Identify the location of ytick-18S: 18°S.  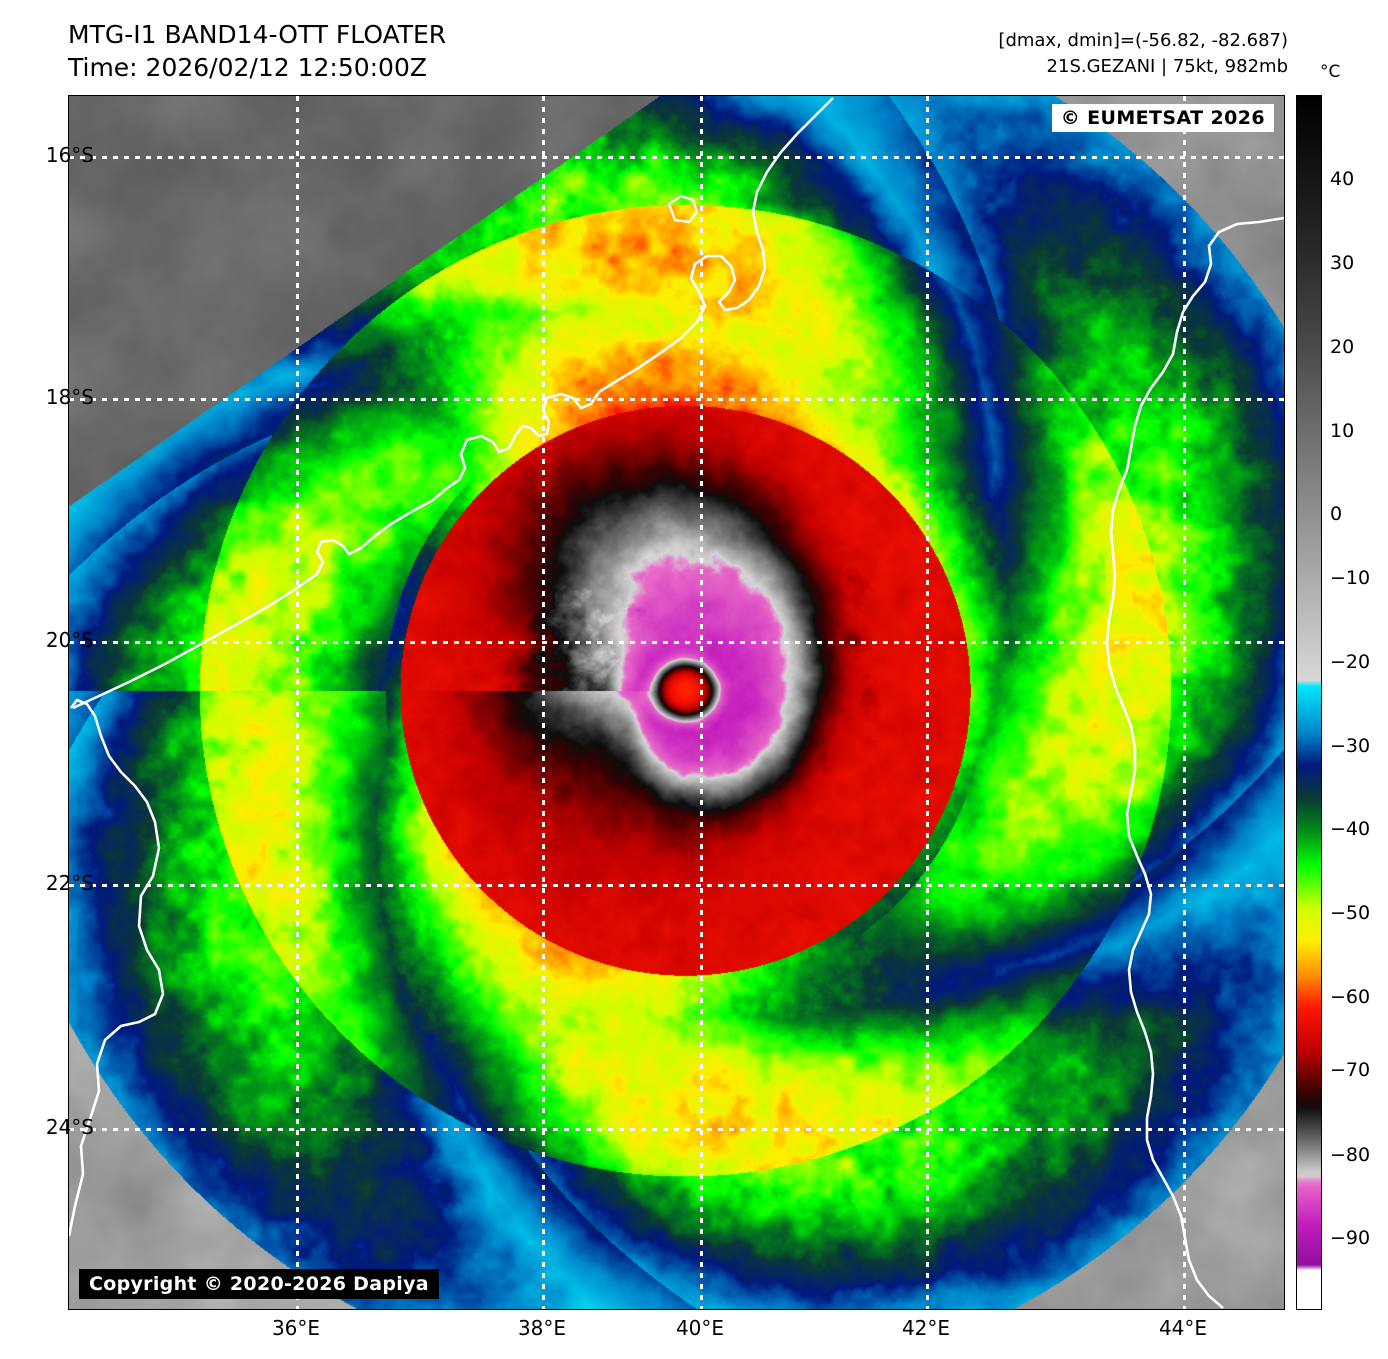
(69, 397).